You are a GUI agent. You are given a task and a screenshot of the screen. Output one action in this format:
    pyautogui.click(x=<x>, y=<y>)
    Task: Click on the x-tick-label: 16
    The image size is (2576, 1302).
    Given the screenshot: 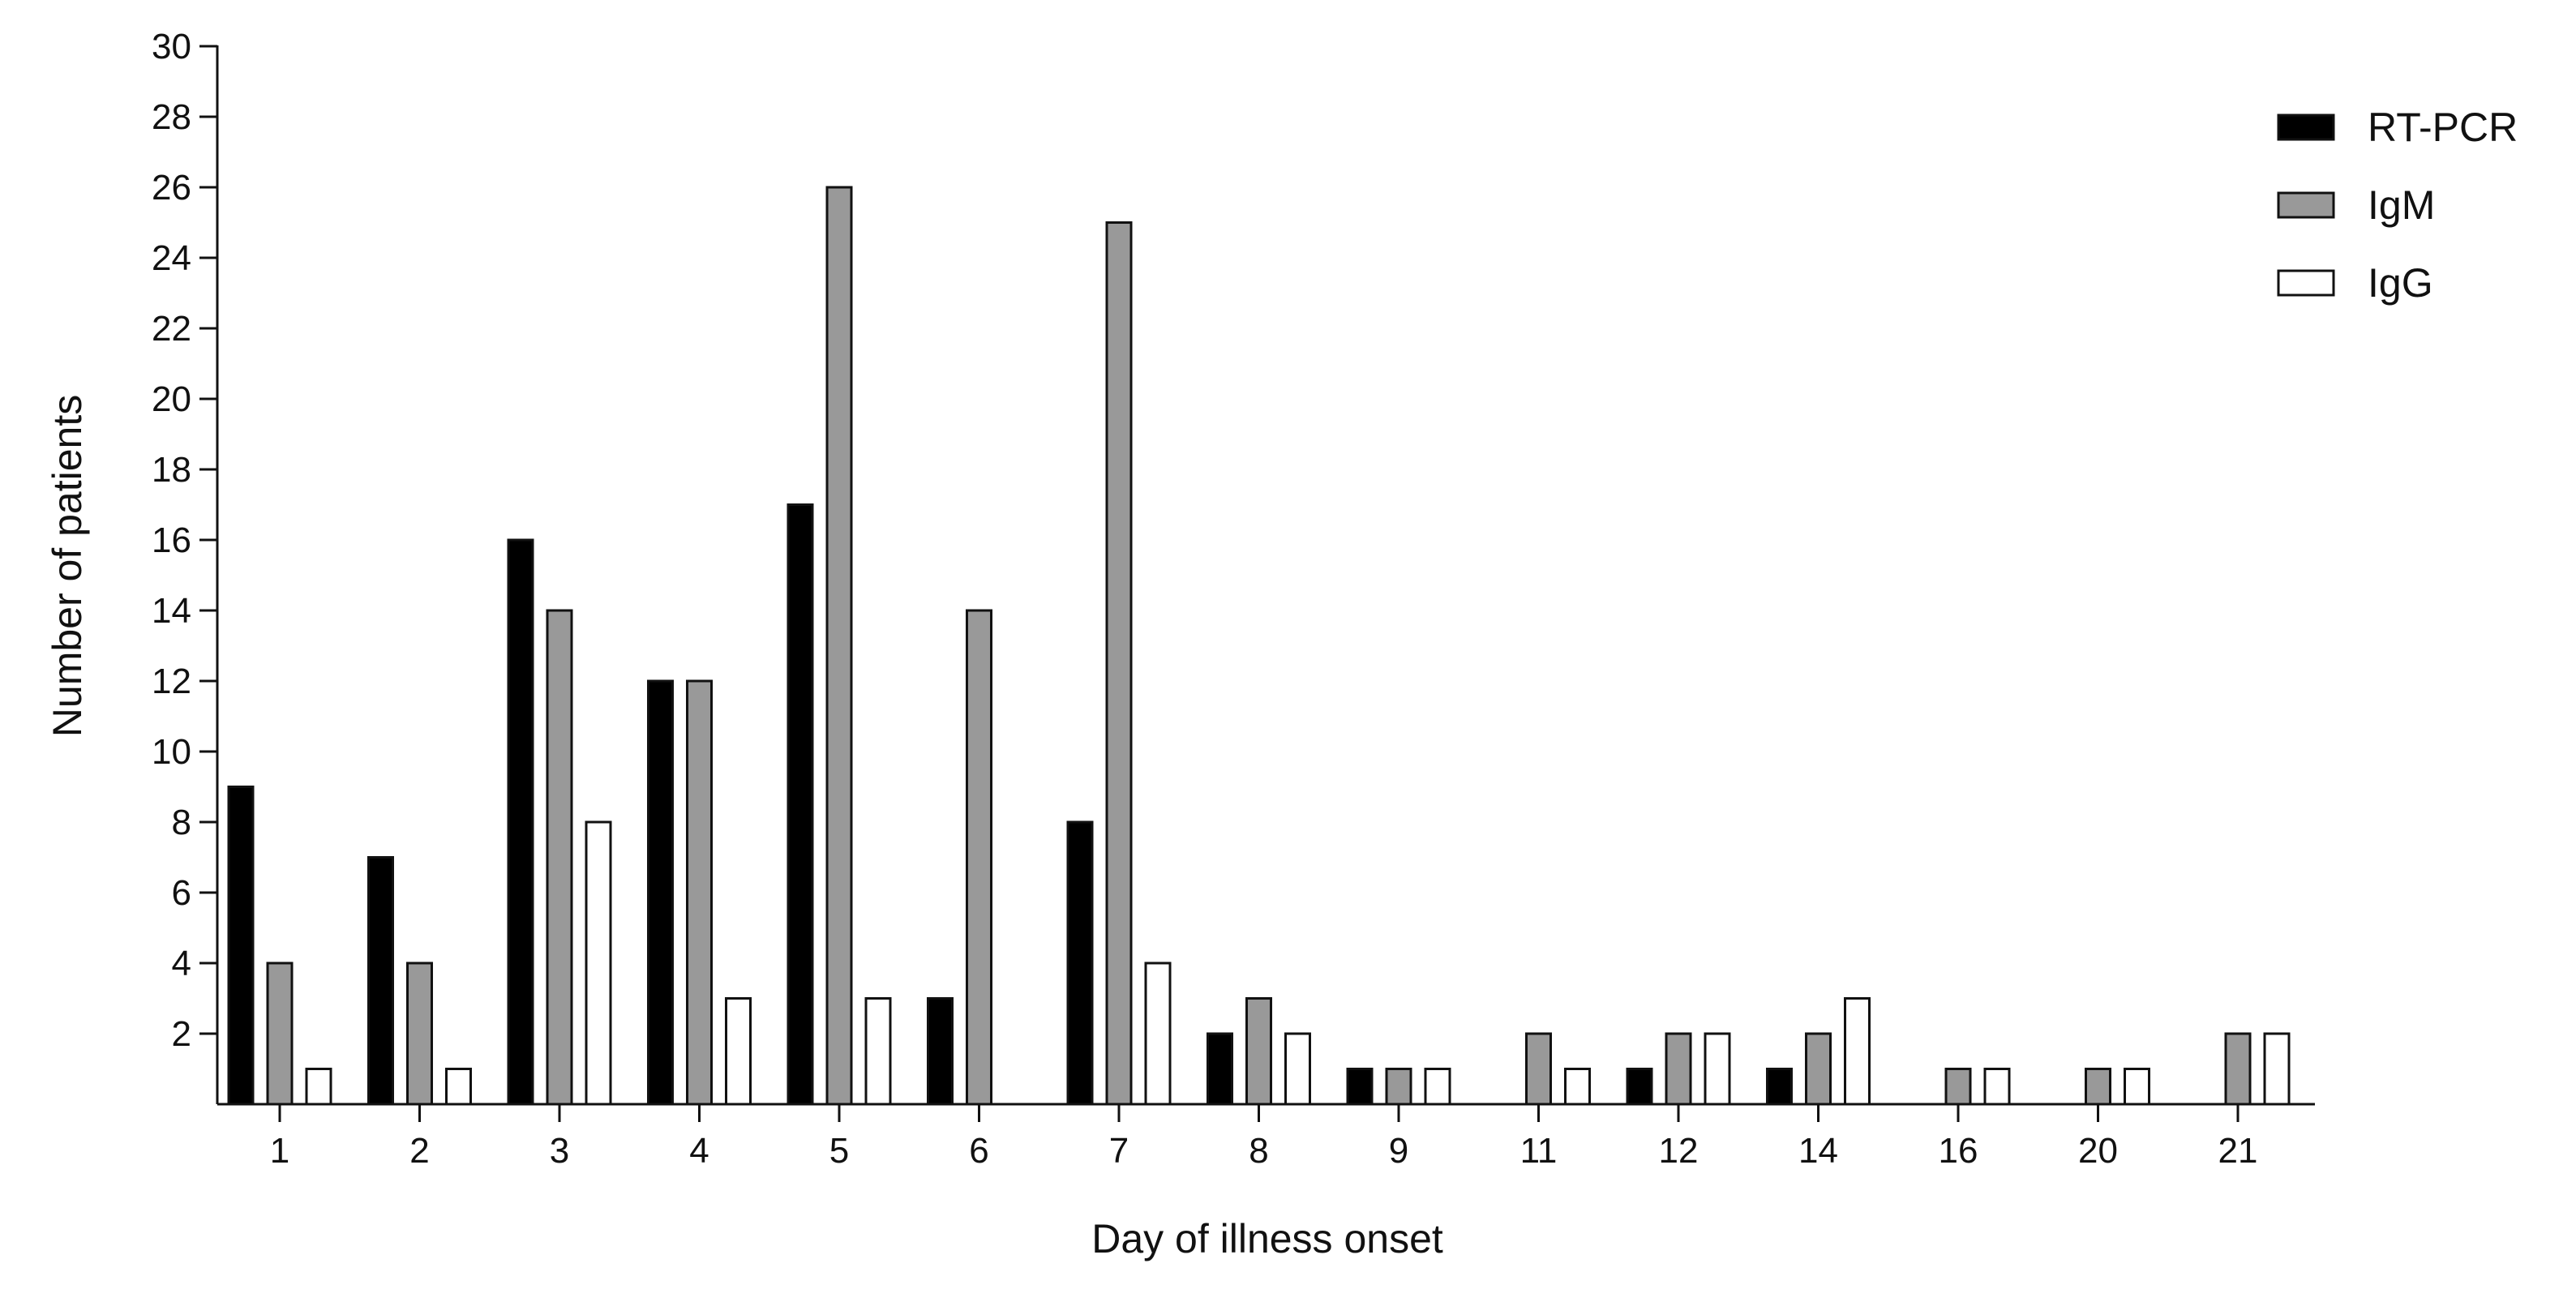 What is the action you would take?
    pyautogui.click(x=1958, y=1151)
    